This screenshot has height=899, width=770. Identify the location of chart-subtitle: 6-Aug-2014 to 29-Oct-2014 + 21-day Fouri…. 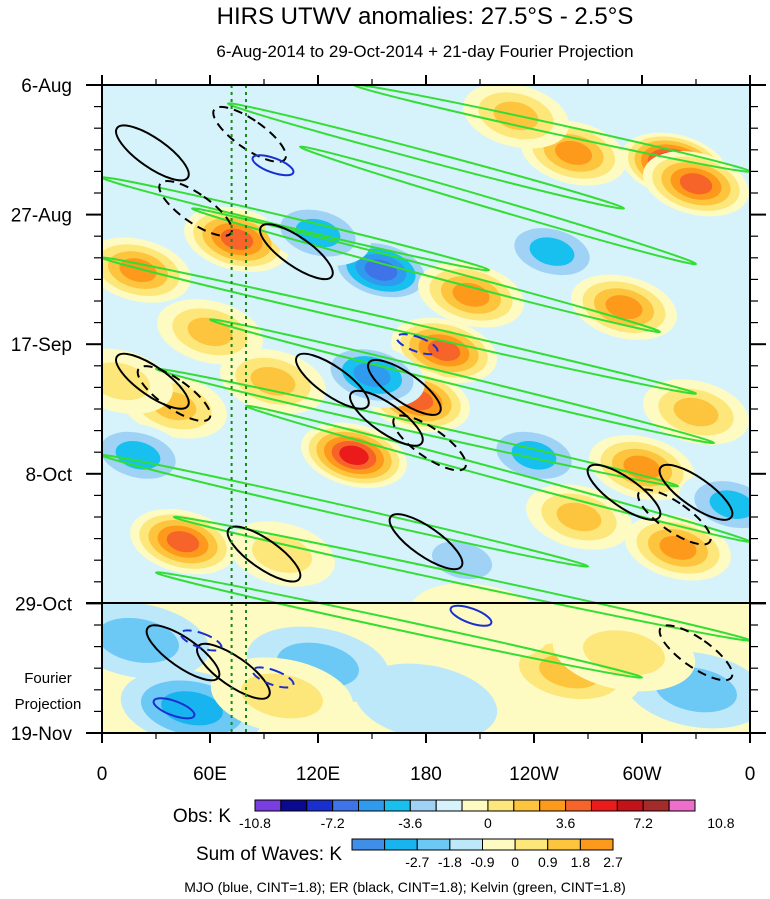
(424, 51).